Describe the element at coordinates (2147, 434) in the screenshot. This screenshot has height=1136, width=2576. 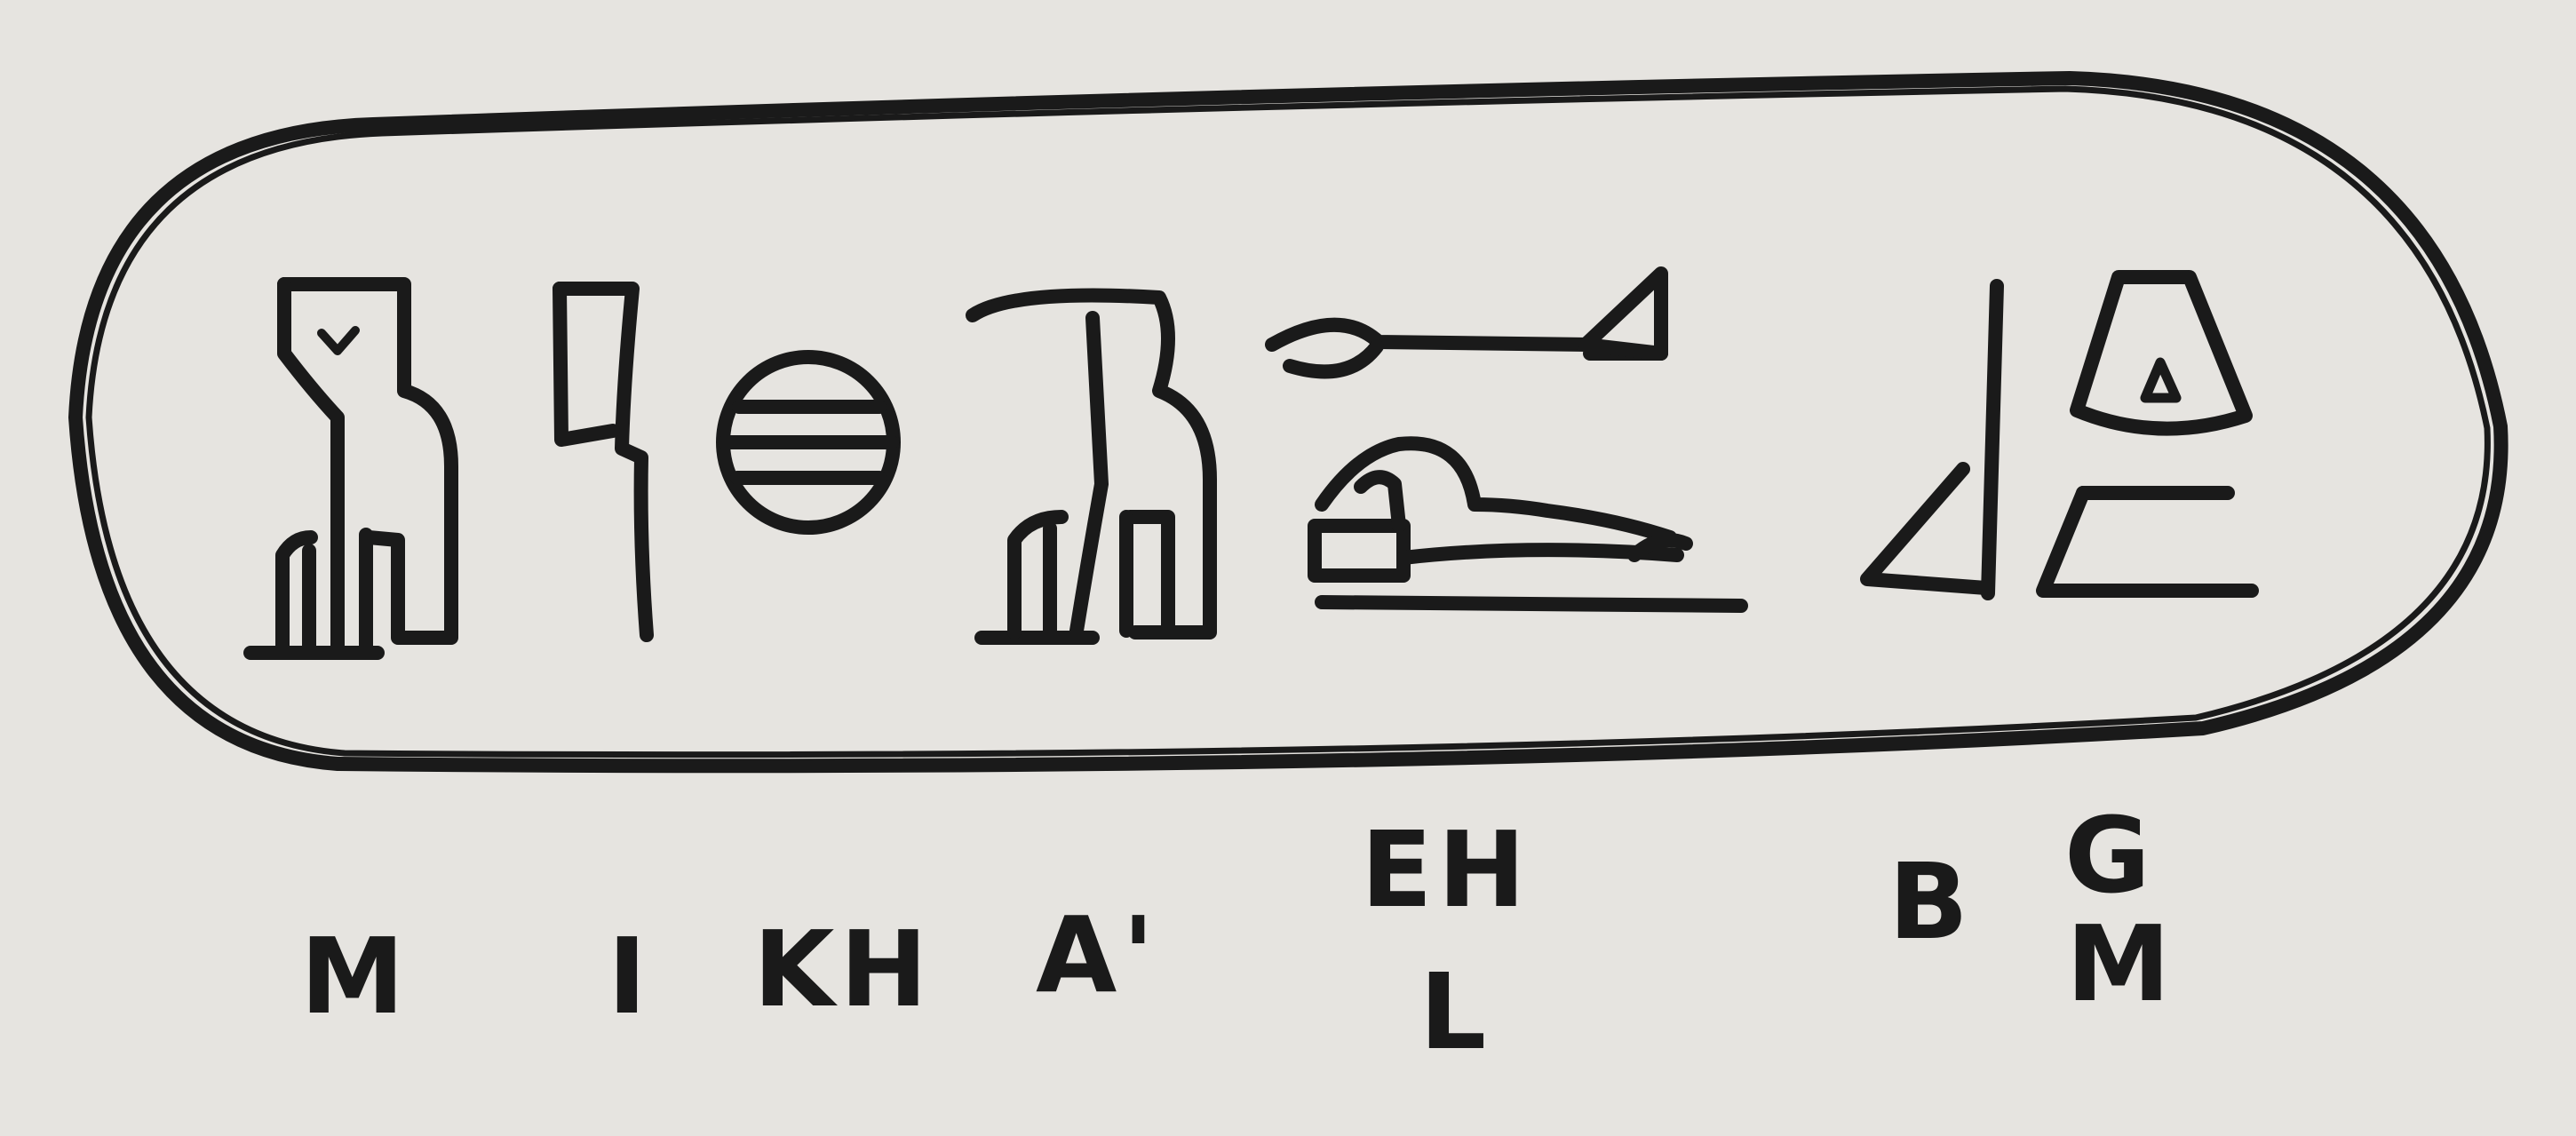
I see `jar-stand-glyph` at that location.